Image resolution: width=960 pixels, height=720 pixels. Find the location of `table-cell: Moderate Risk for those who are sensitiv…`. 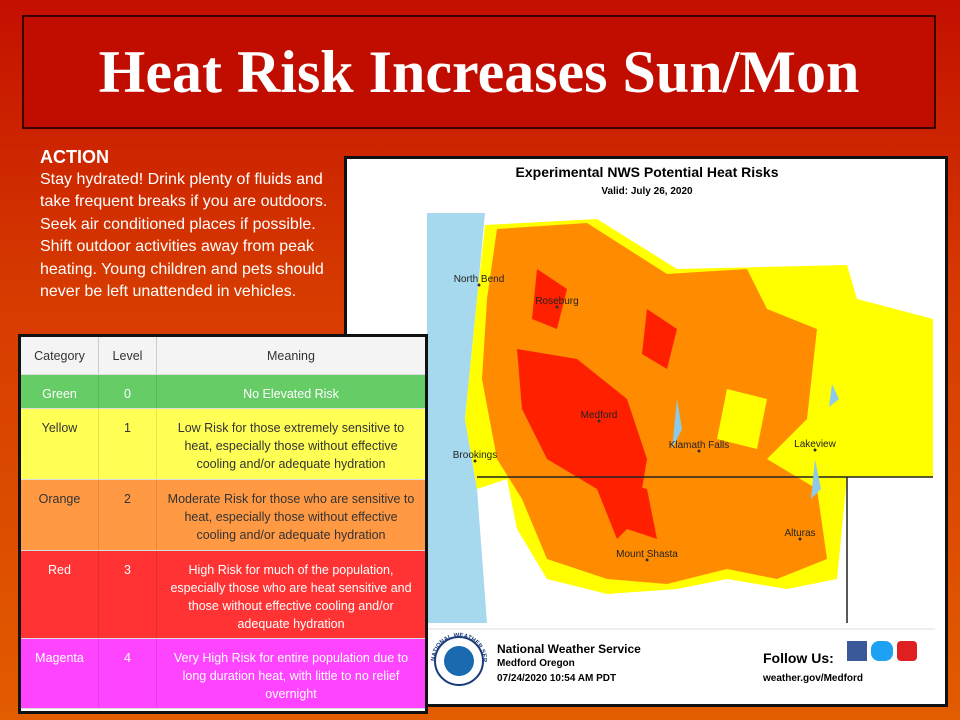

table-cell: Moderate Risk for those who are sensitiv… is located at coordinates (291, 517).